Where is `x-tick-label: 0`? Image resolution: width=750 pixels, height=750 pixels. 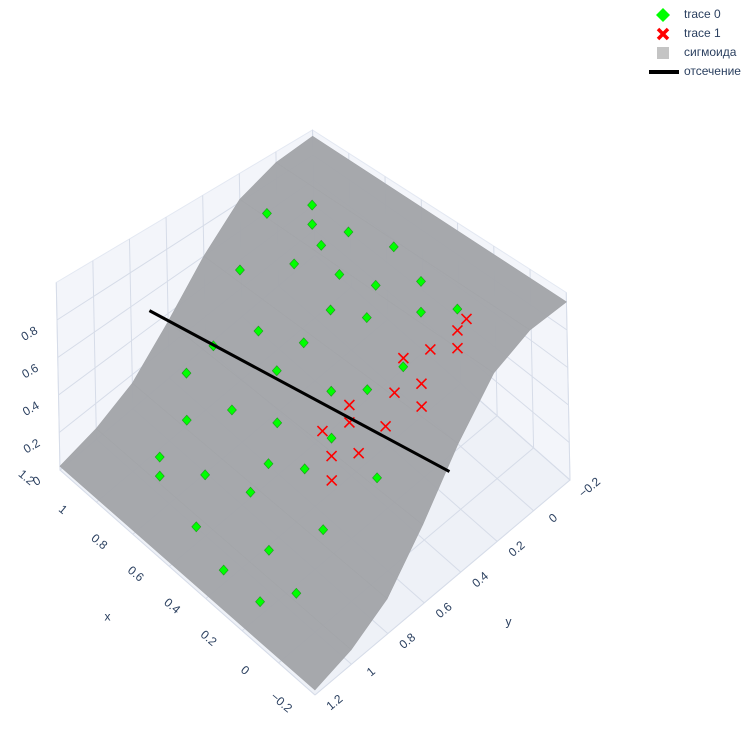 x-tick-label: 0 is located at coordinates (245, 670).